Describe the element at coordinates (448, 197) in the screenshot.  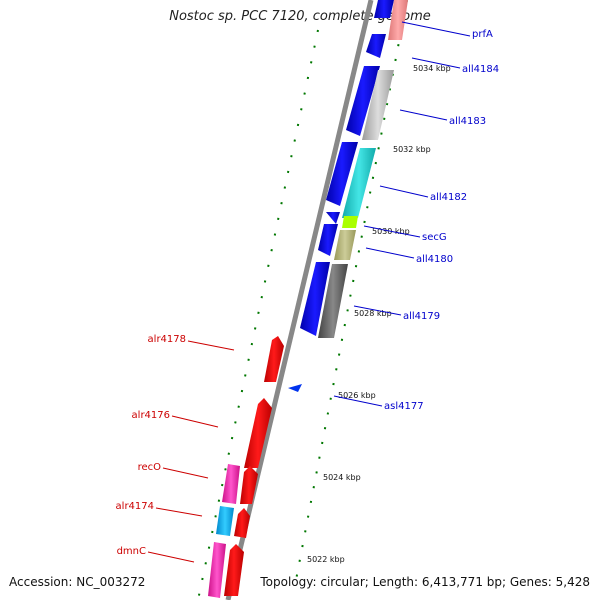
I see `gene-label-all4182: all4182` at that location.